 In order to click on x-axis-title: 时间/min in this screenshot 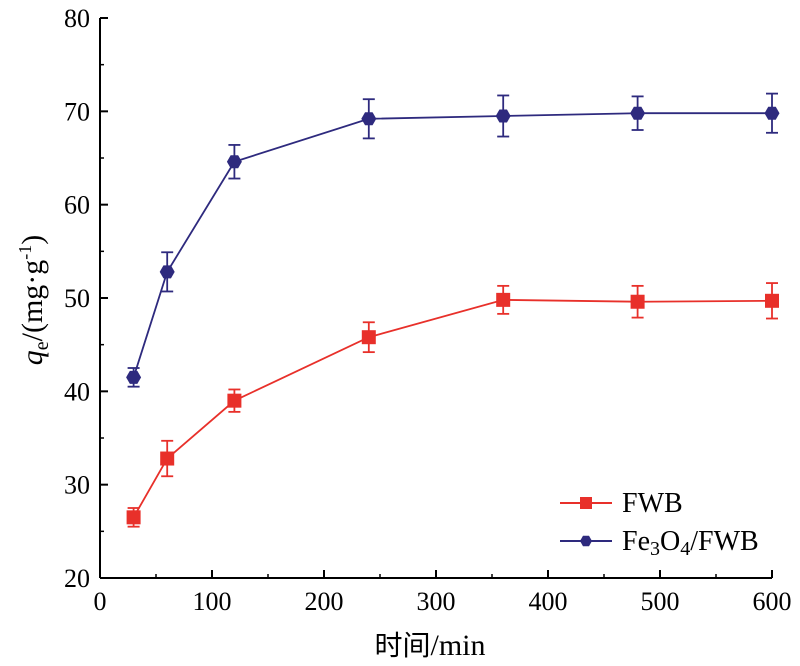, I will do `click(429, 645)`.